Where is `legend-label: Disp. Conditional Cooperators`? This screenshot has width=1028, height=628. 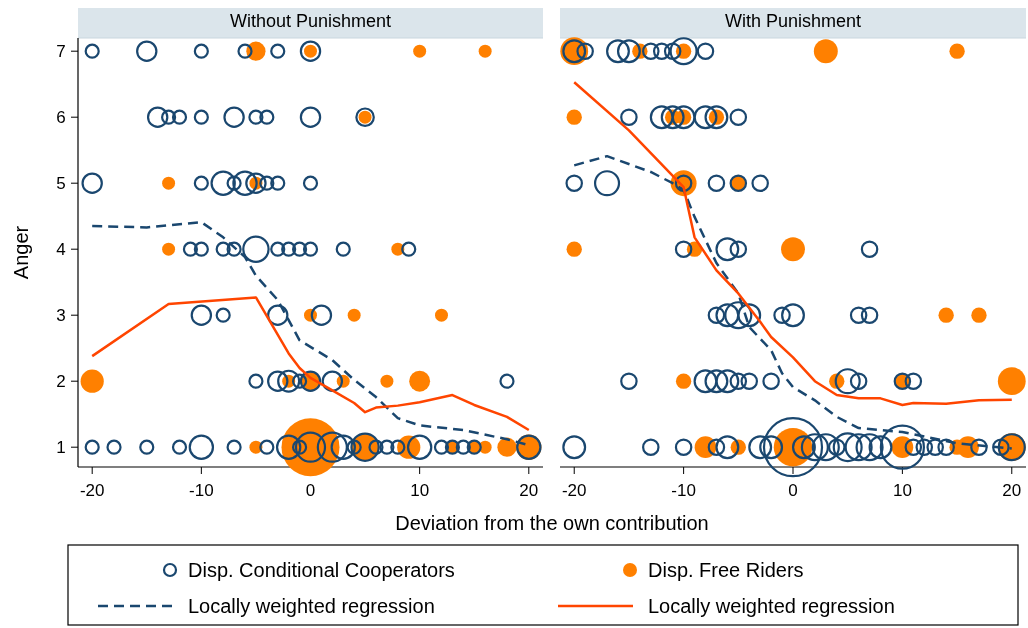 legend-label: Disp. Conditional Cooperators is located at coordinates (321, 570).